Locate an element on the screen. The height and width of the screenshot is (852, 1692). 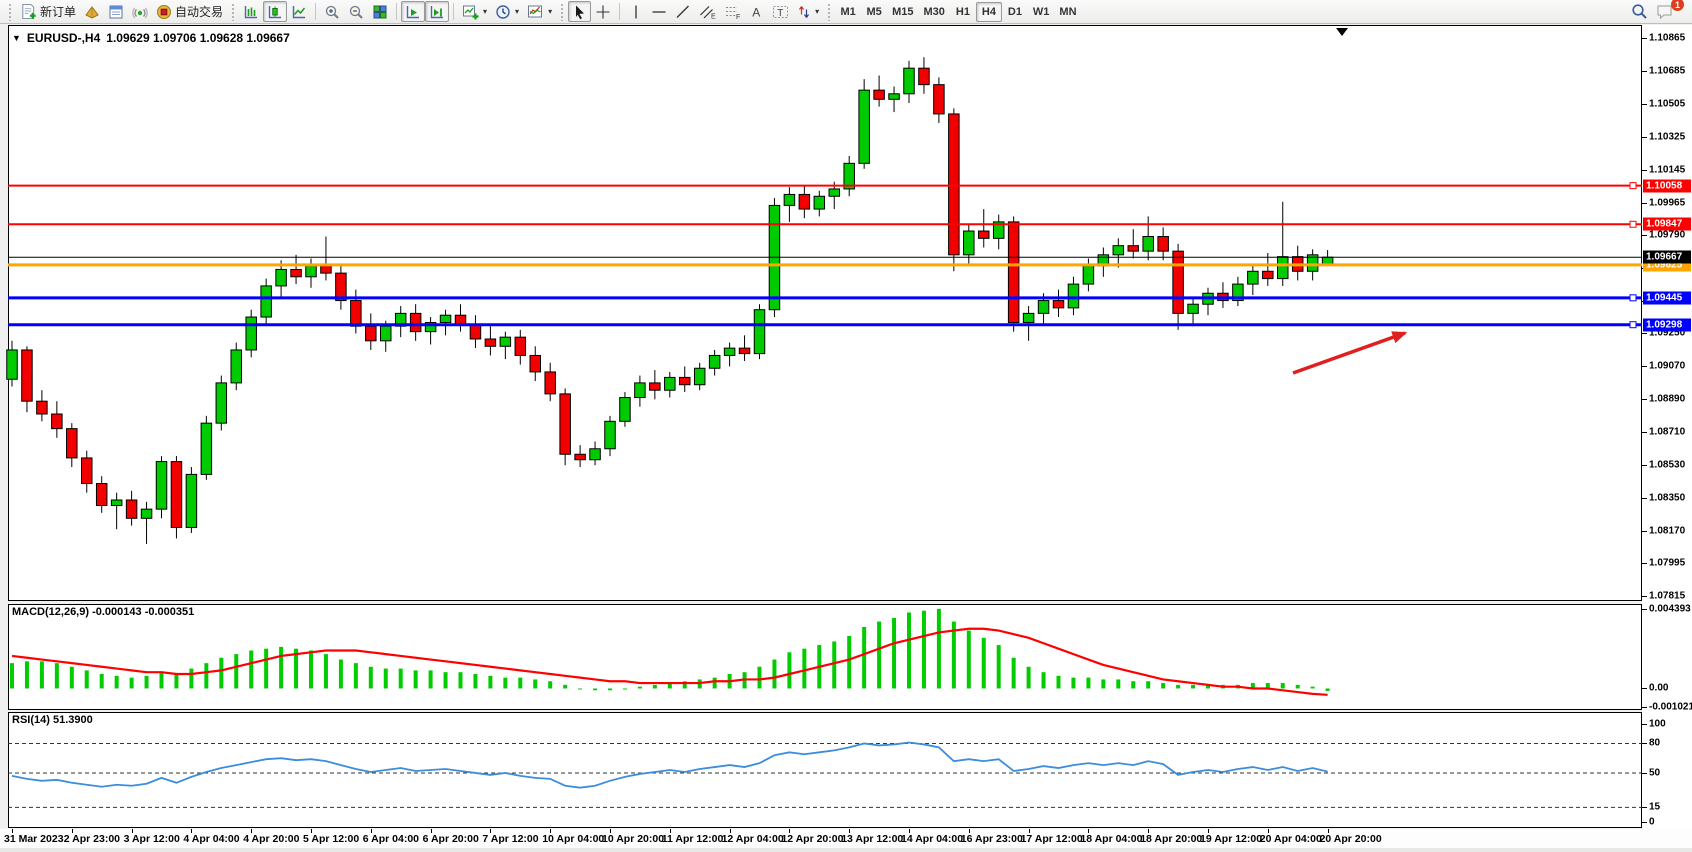
rsi-value: 51.3900 is located at coordinates (72, 720).